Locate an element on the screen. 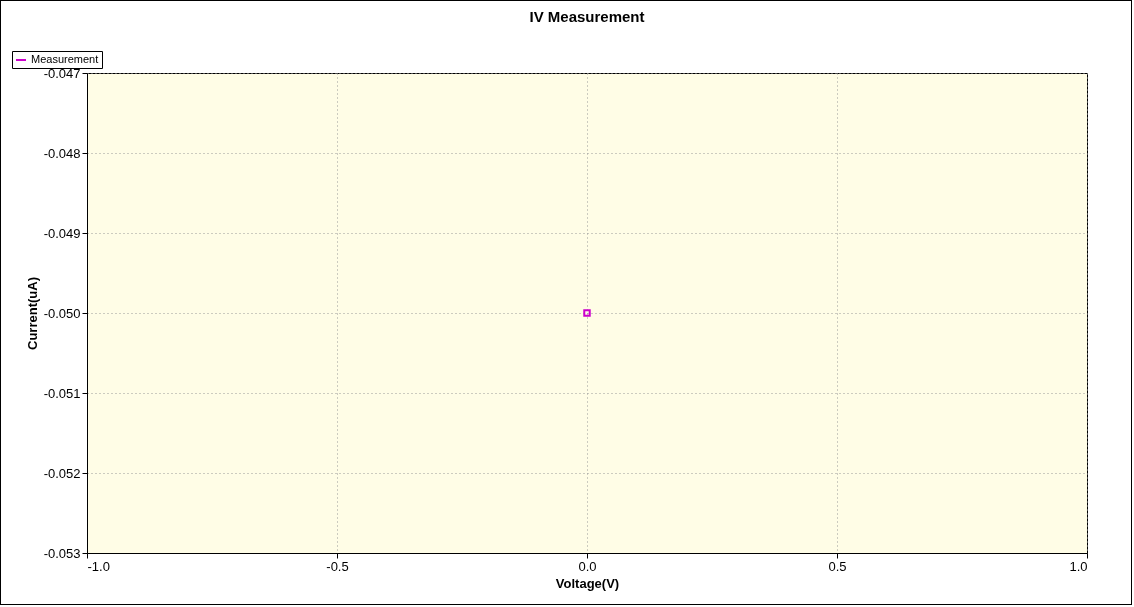 The height and width of the screenshot is (607, 1134). x-tick-label: -0.5 is located at coordinates (337, 566).